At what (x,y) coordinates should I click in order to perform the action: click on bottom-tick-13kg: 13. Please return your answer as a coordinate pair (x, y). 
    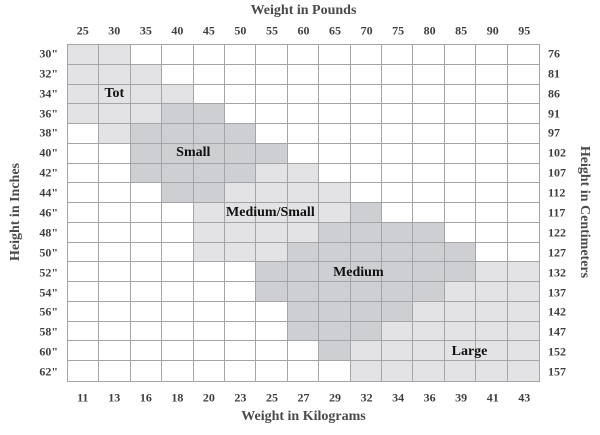
    Looking at the image, I should click on (114, 397).